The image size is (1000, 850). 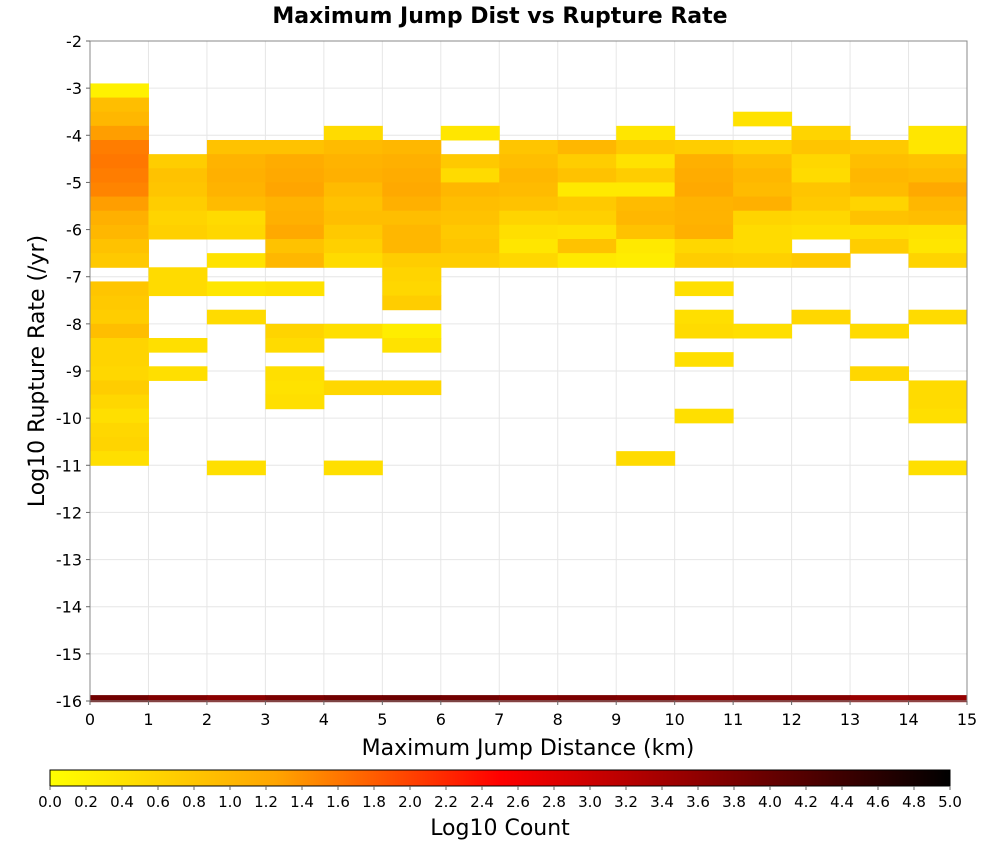 I want to click on x-axis-label: Maximum Jump Distance (km), so click(x=528, y=748).